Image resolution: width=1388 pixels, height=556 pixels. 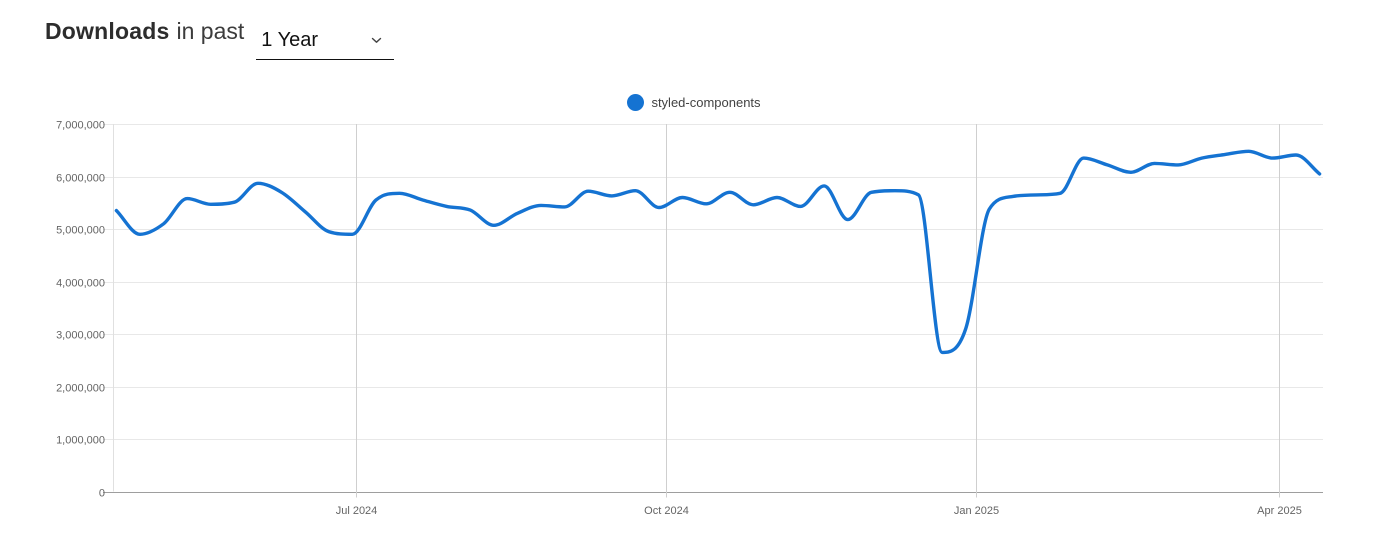 What do you see at coordinates (377, 40) in the screenshot?
I see `chevron-down-icon` at bounding box center [377, 40].